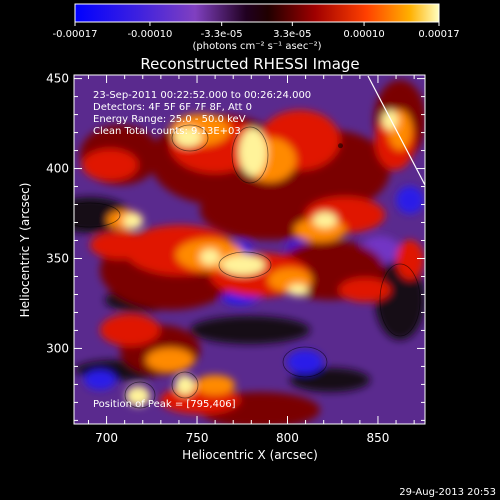 This screenshot has height=500, width=500. What do you see at coordinates (197, 438) in the screenshot?
I see `x-tick-label: 750` at bounding box center [197, 438].